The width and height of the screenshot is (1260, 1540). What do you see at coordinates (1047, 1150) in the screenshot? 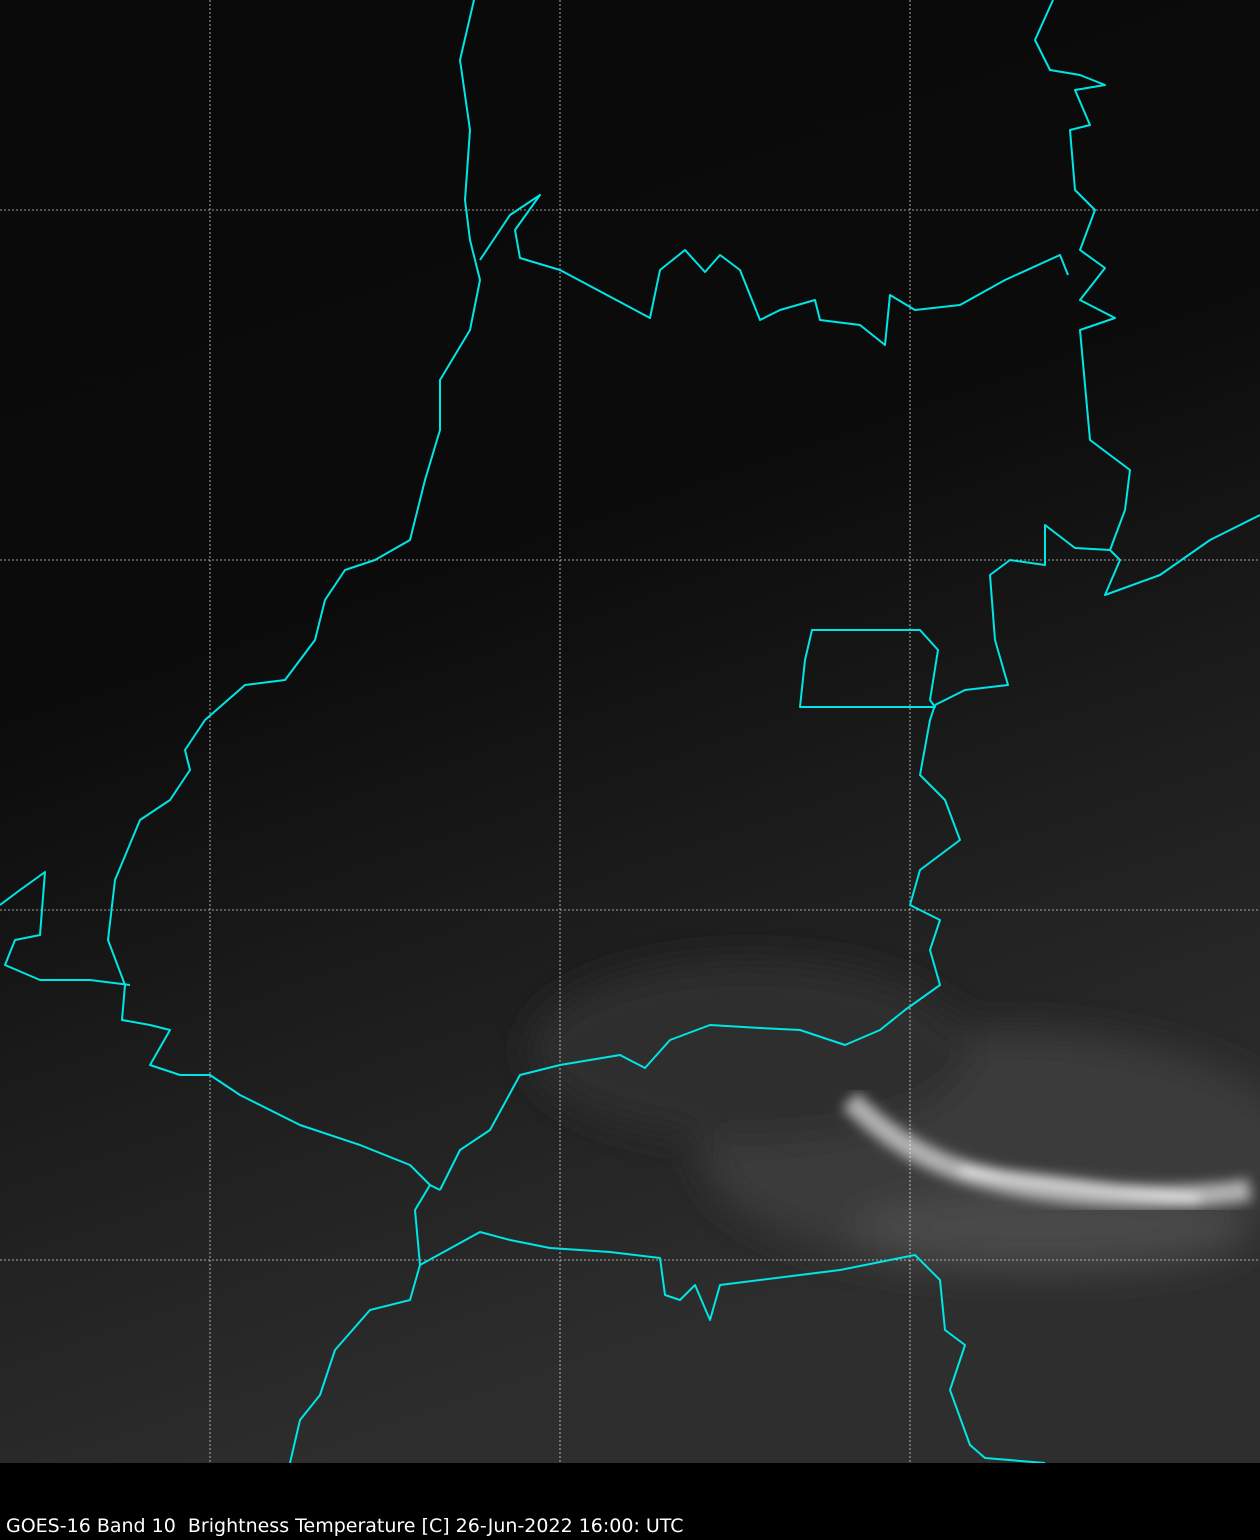
I see `bright-cloud-band` at bounding box center [1047, 1150].